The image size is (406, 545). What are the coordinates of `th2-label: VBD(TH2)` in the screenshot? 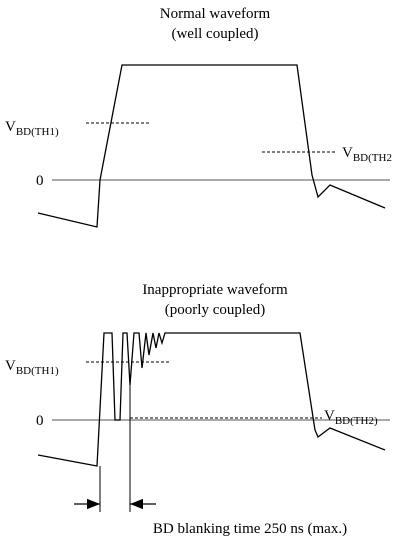 It's located at (351, 417).